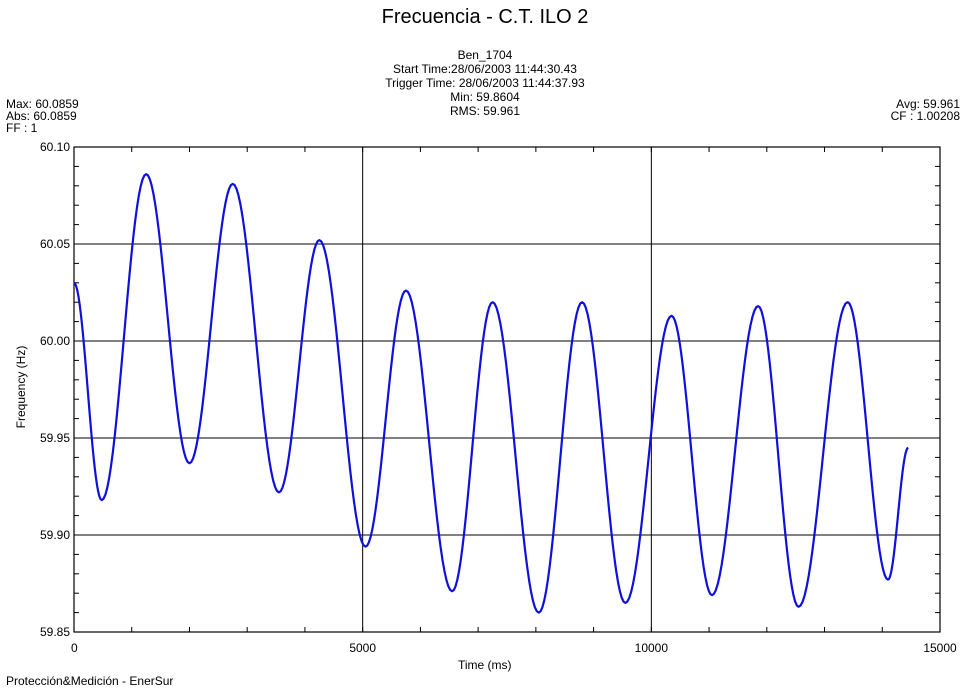 Image resolution: width=970 pixels, height=688 pixels. I want to click on trigger-time: Trigger Time: 28/06/2003 11:44:37.93, so click(485, 83).